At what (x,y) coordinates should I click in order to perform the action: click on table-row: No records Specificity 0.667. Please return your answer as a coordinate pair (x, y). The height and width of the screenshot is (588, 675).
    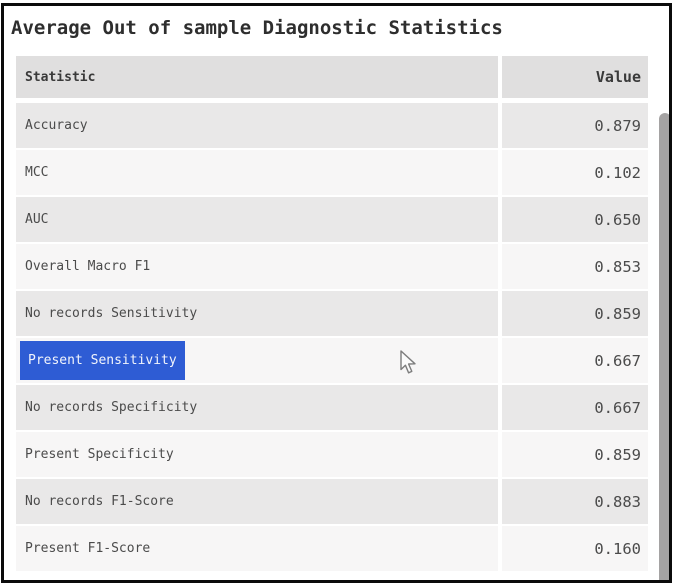
    Looking at the image, I should click on (332, 407).